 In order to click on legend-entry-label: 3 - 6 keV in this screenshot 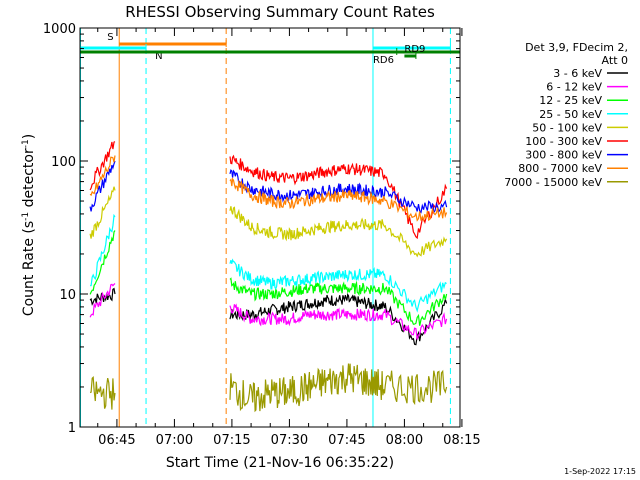, I will do `click(577, 73)`.